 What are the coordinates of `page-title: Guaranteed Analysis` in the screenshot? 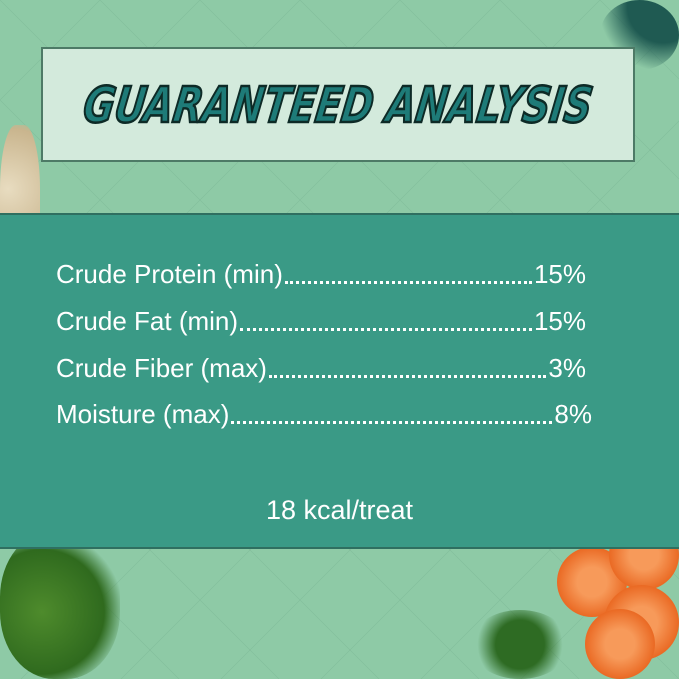 It's located at (338, 104).